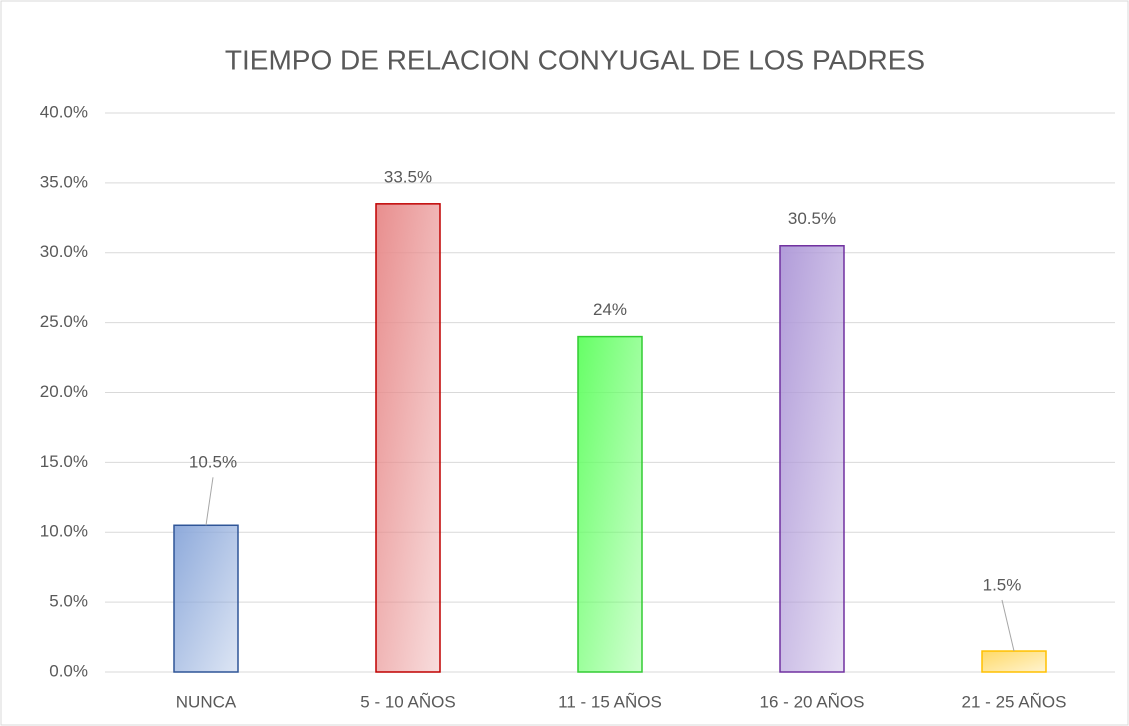 This screenshot has width=1129, height=726. What do you see at coordinates (64, 461) in the screenshot?
I see `y-tick-label: 15.0%` at bounding box center [64, 461].